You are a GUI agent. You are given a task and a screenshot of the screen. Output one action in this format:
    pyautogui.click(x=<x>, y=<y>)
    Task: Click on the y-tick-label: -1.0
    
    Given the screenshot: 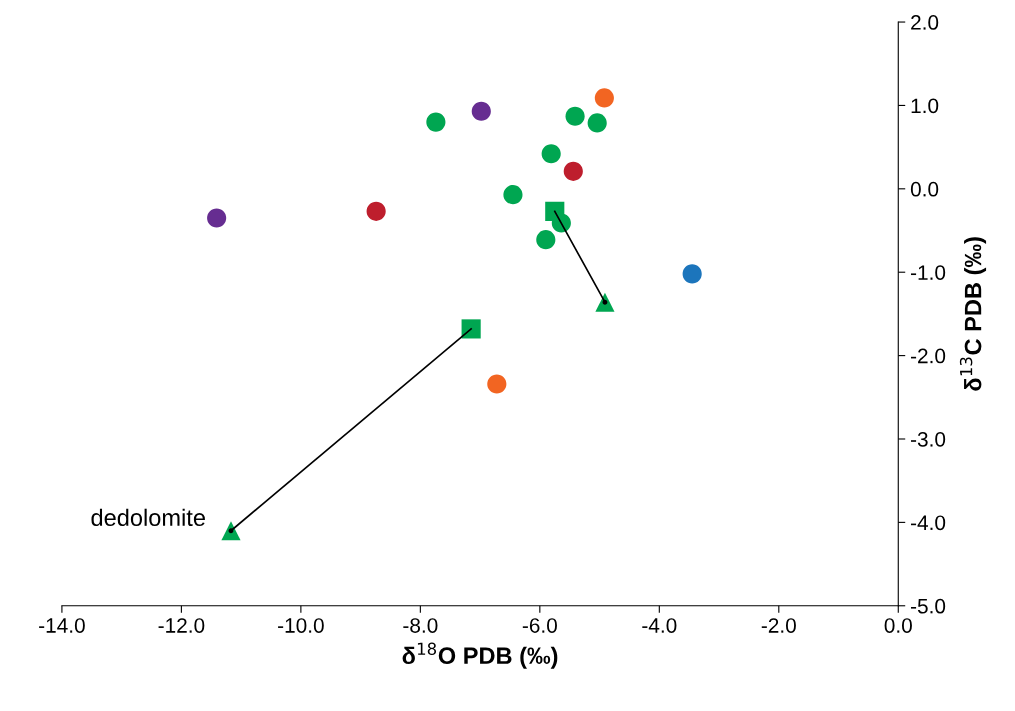 What is the action you would take?
    pyautogui.click(x=928, y=272)
    